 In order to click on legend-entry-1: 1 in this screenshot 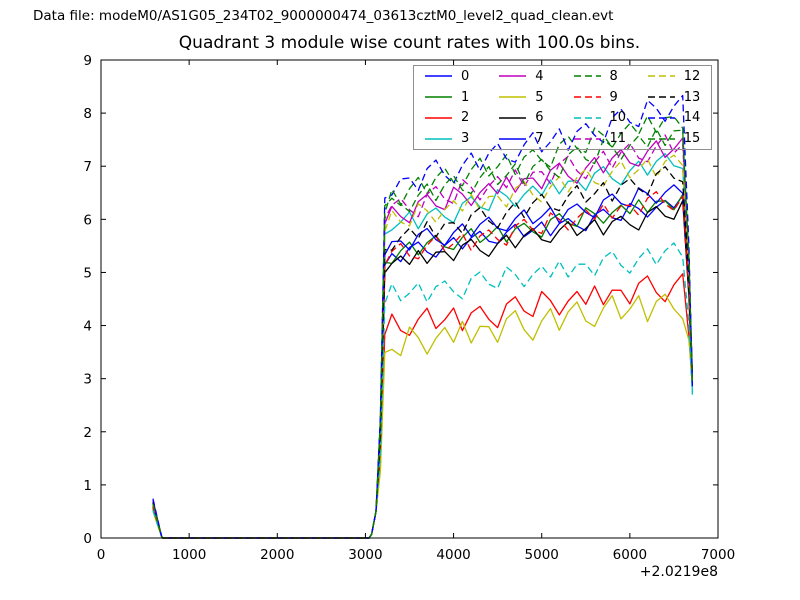, I will do `click(451, 97)`.